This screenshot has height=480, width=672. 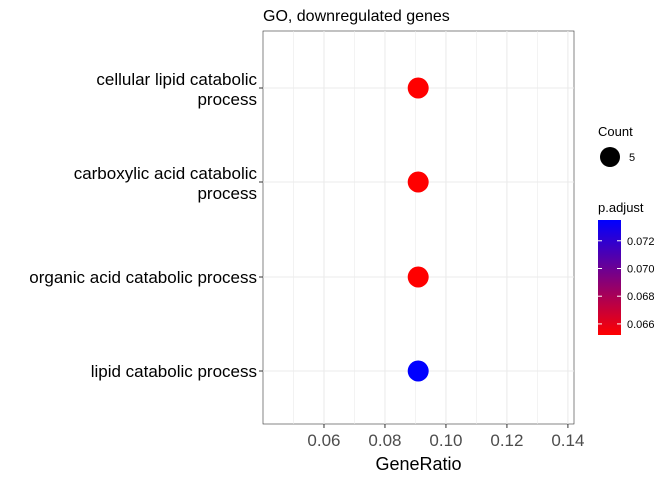 What do you see at coordinates (166, 173) in the screenshot?
I see `category-label: carboxylic acid catabolic` at bounding box center [166, 173].